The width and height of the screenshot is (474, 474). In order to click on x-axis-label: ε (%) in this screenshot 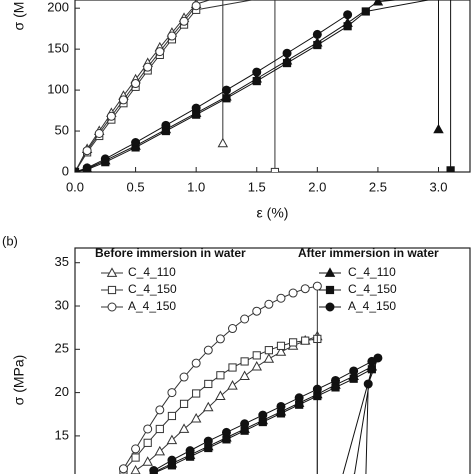, I will do `click(273, 213)`.